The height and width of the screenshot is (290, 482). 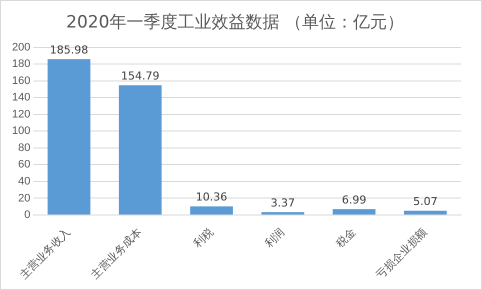 What do you see at coordinates (21, 131) in the screenshot?
I see `y-tick-label: 100` at bounding box center [21, 131].